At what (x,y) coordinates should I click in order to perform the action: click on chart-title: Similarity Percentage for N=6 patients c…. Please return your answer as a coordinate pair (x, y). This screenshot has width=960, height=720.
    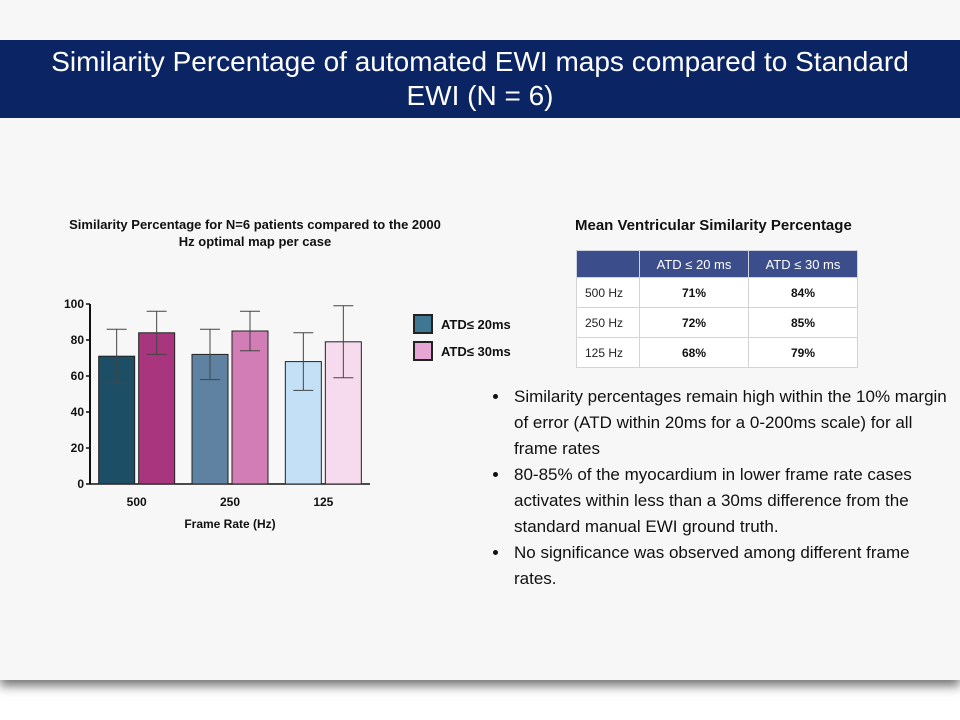
    Looking at the image, I should click on (255, 233).